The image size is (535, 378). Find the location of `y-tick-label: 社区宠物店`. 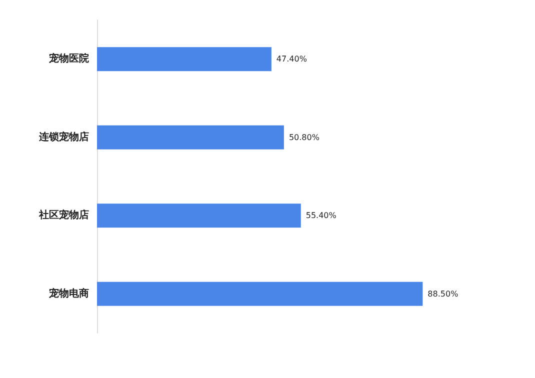

y-tick-label: 社区宠物店 is located at coordinates (63, 215).